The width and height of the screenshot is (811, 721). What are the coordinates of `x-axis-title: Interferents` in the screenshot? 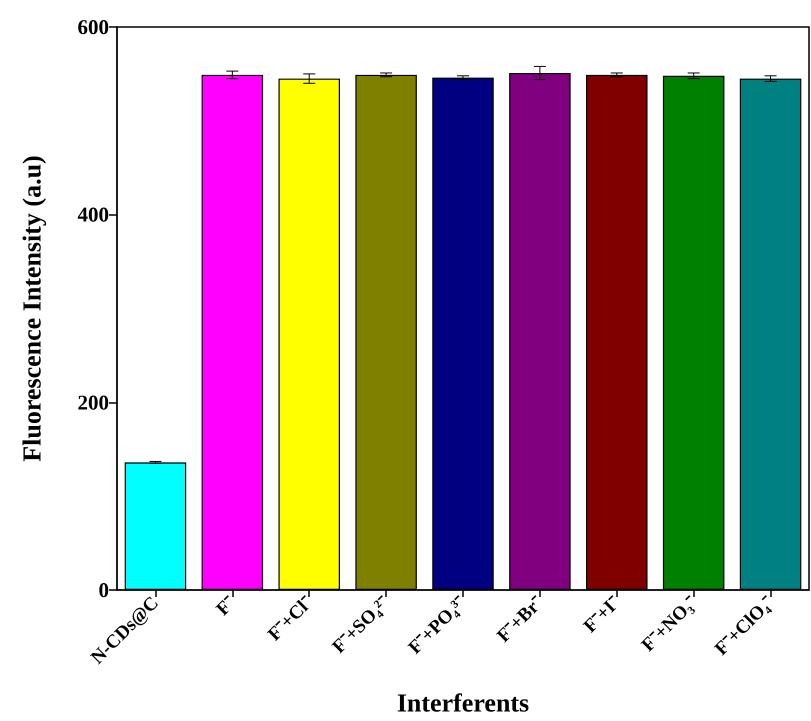 It's located at (463, 703).